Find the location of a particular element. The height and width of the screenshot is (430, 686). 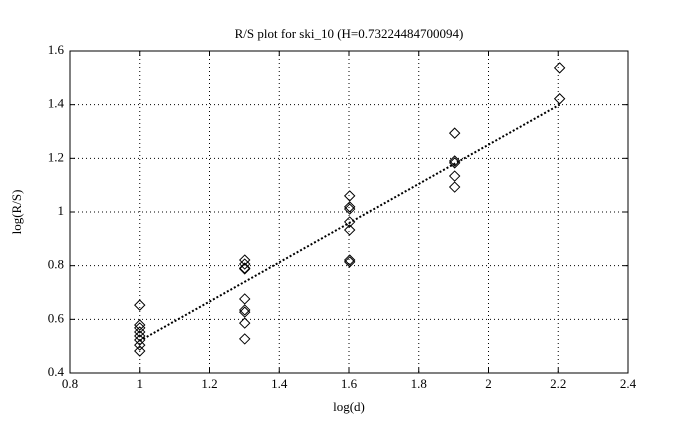

x-tick-label: 0.8 is located at coordinates (70, 383).